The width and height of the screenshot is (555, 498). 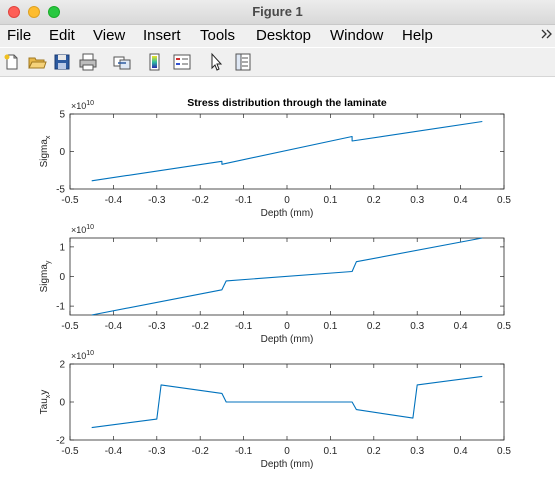 I want to click on menu-edit: Edit, so click(x=62, y=35).